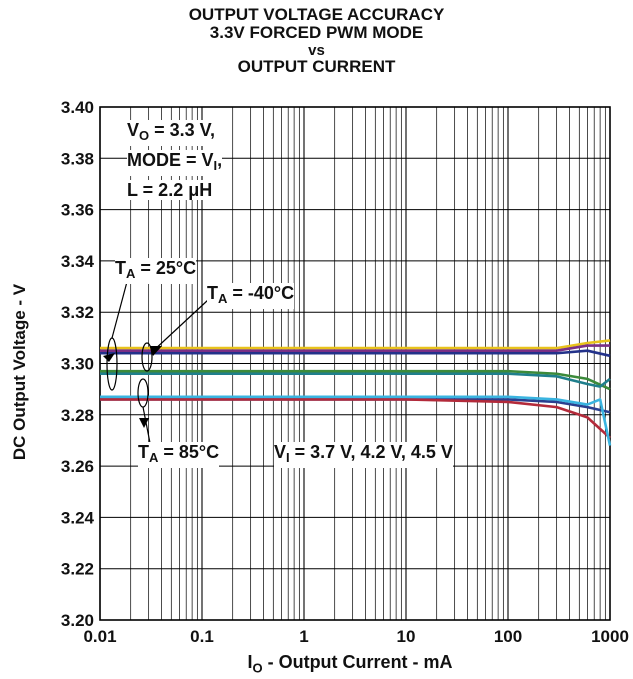 The image size is (633, 679). Describe the element at coordinates (610, 636) in the screenshot. I see `x-tick-label: 1000` at that location.